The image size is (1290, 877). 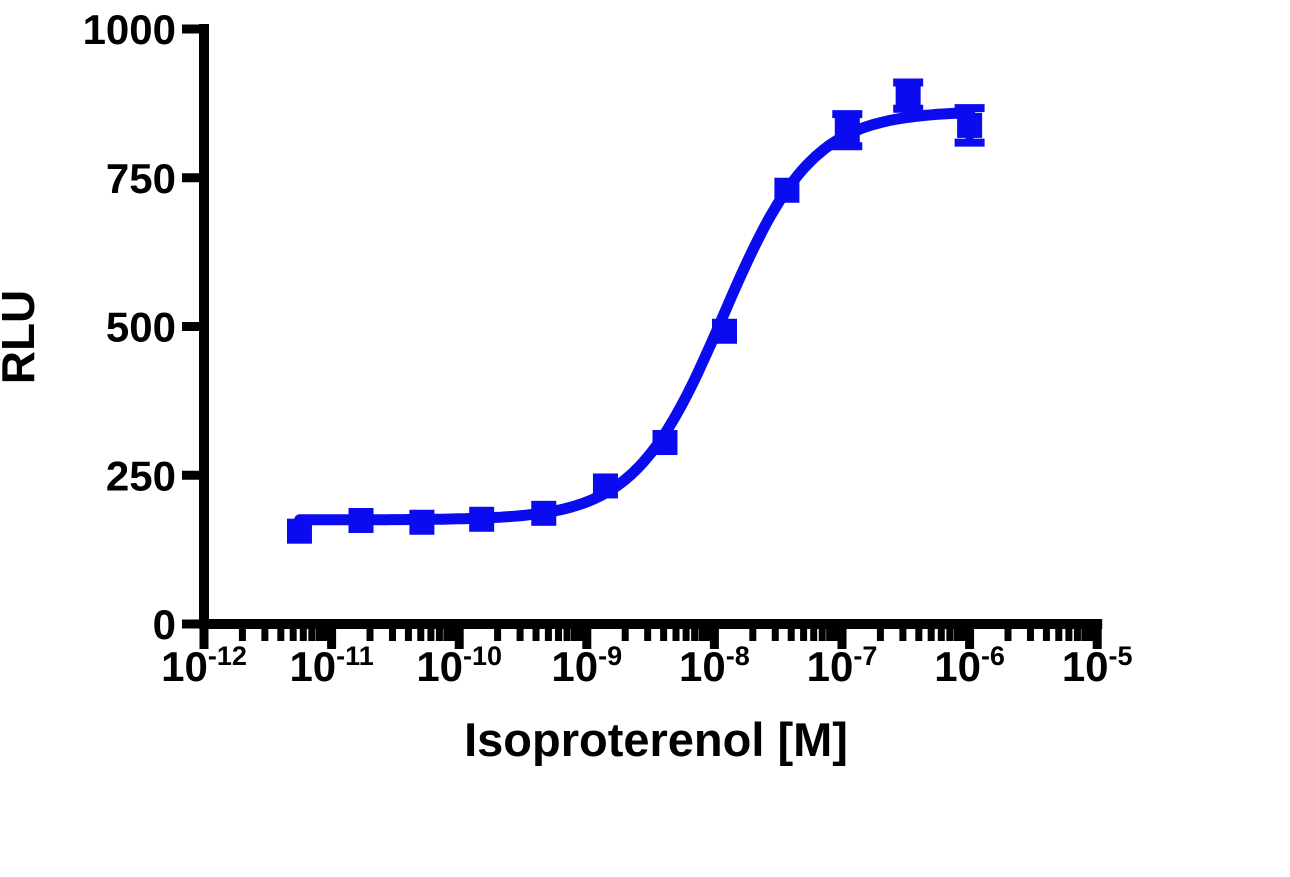 I want to click on x-tick-label: 10⁻⁷, so click(x=842, y=665).